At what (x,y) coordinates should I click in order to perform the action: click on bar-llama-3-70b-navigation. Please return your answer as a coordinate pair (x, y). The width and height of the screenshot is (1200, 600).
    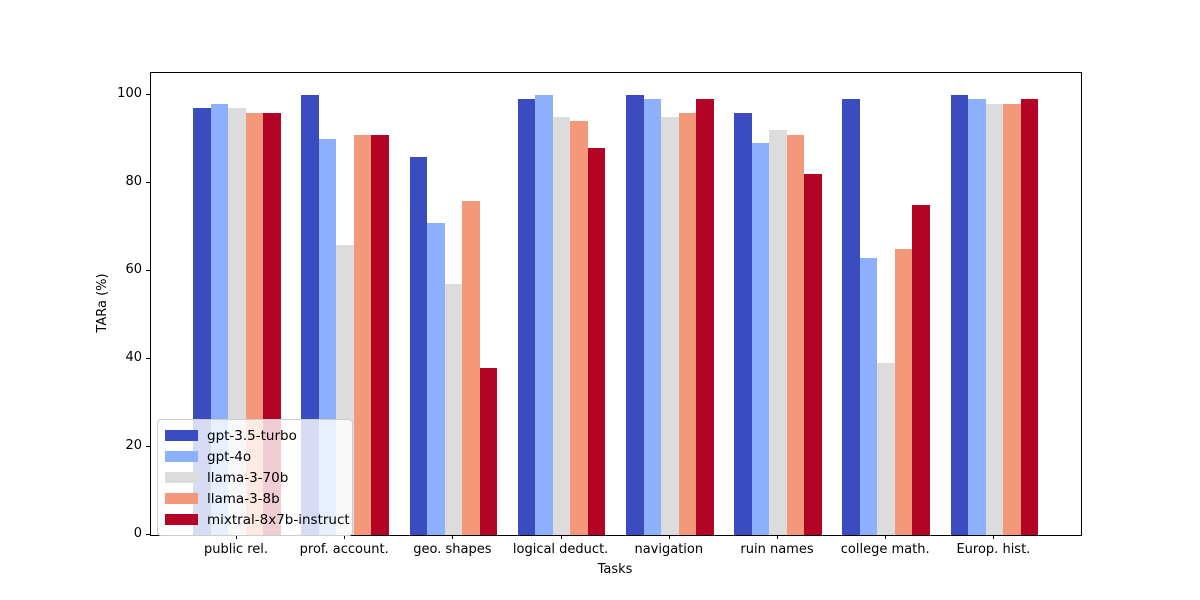
    Looking at the image, I should click on (670, 326).